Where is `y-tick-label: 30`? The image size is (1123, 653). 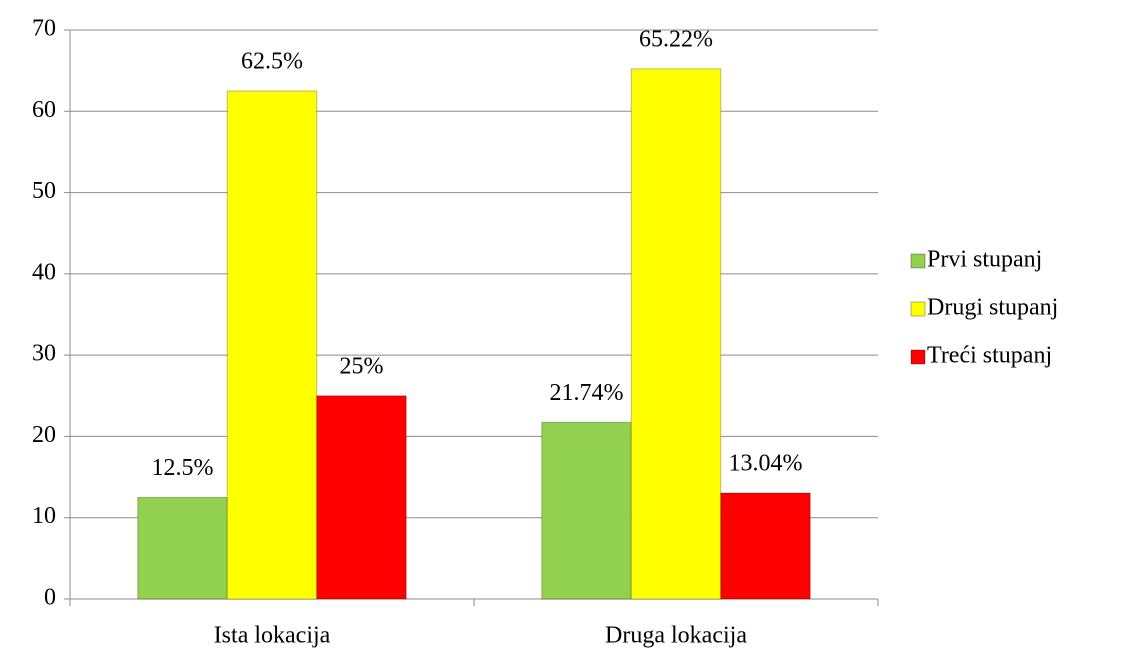
y-tick-label: 30 is located at coordinates (44, 354).